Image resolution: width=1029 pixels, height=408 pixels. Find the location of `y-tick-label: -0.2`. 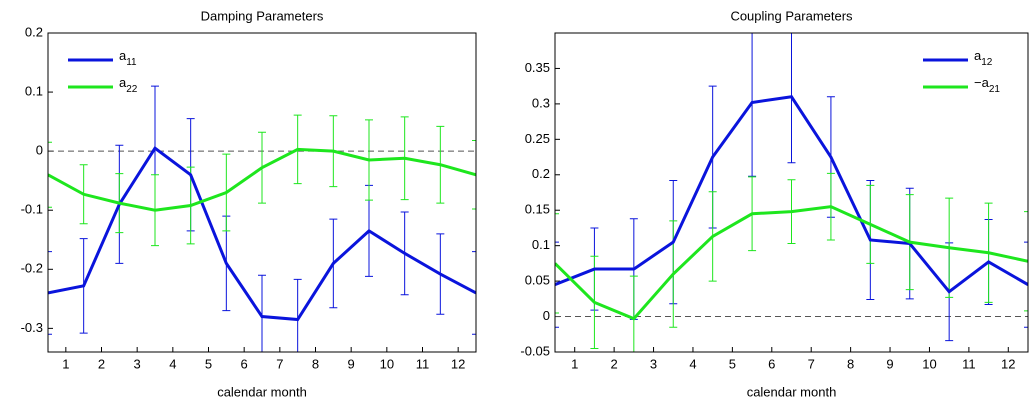

y-tick-label: -0.2 is located at coordinates (32, 268).